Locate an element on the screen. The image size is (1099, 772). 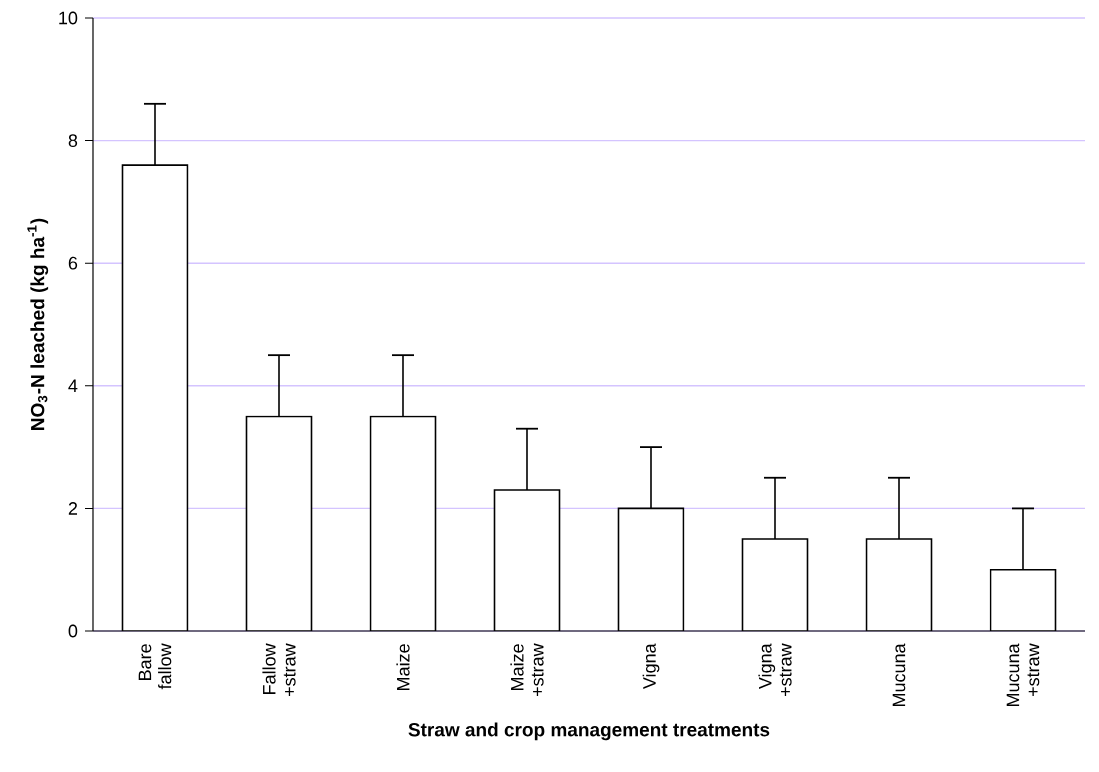
x-tick-label: Bare fallow is located at coordinates (155, 666).